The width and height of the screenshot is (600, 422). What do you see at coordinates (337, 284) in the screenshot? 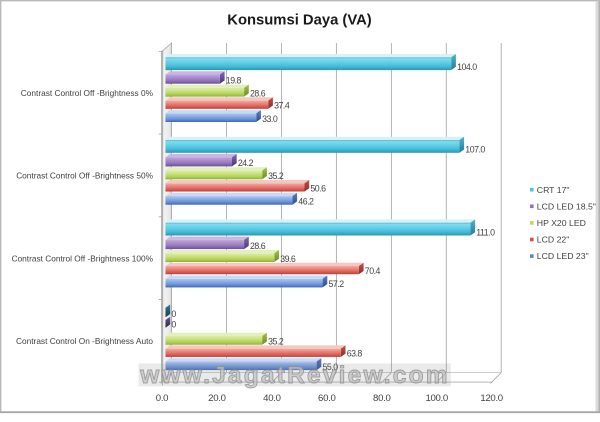
I see `svg-text: 57.2` at bounding box center [337, 284].